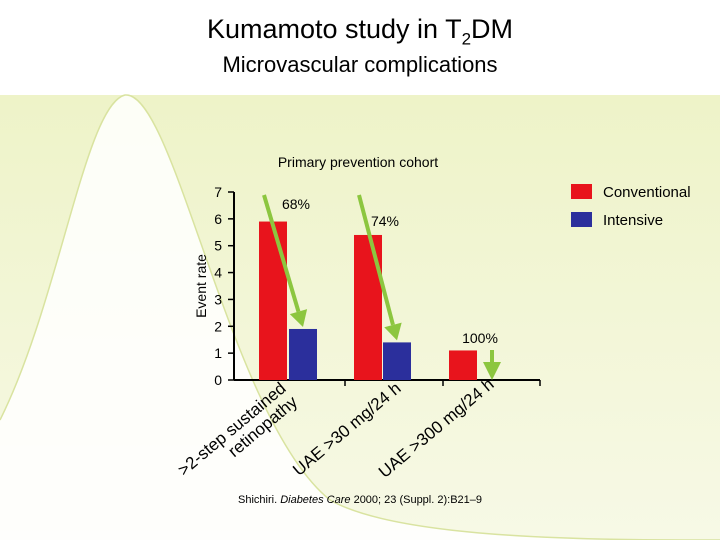  What do you see at coordinates (201, 286) in the screenshot?
I see `y-axis-label: Event rate` at bounding box center [201, 286].